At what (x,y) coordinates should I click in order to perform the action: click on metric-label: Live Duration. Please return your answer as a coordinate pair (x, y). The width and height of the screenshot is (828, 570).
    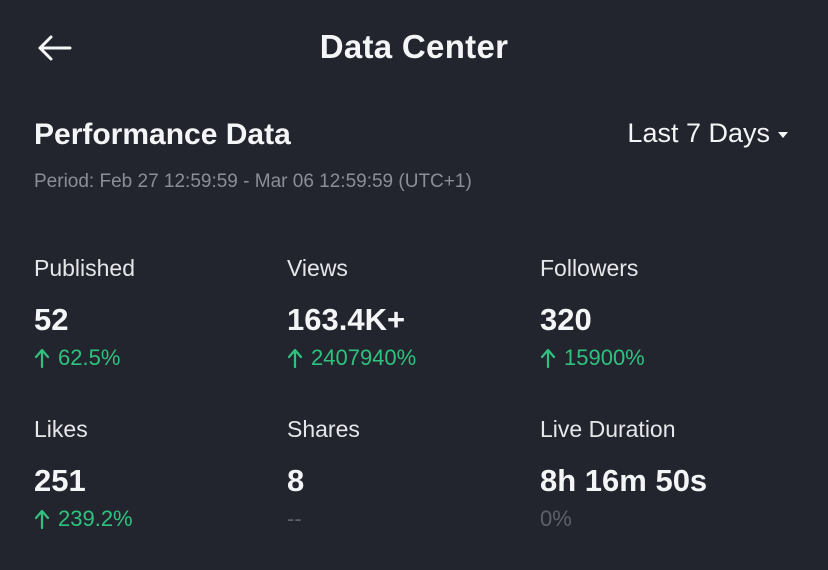
    Looking at the image, I should click on (608, 429).